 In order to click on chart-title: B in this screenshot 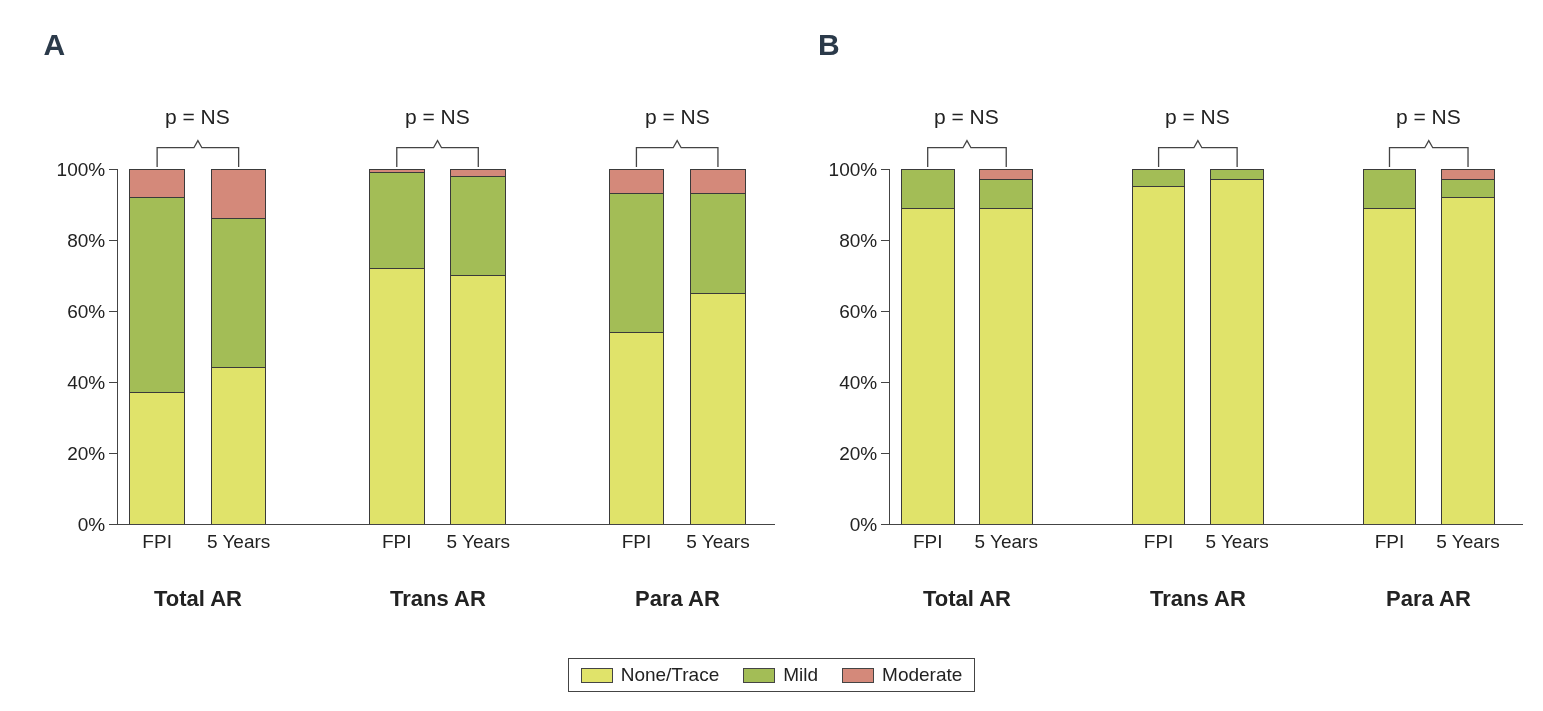, I will do `click(828, 45)`.